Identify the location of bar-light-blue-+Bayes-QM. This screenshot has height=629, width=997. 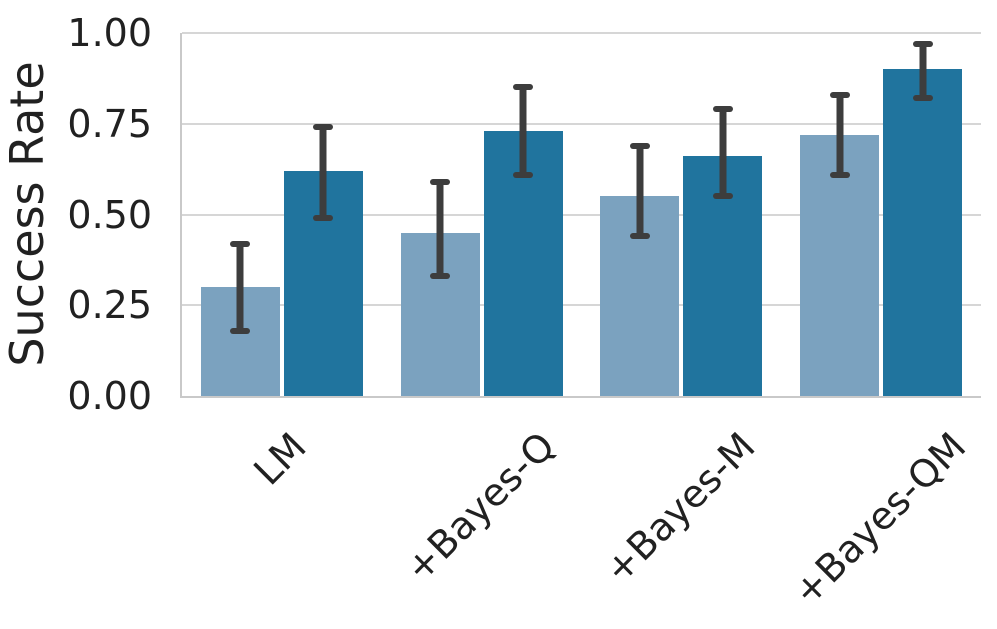
(840, 265).